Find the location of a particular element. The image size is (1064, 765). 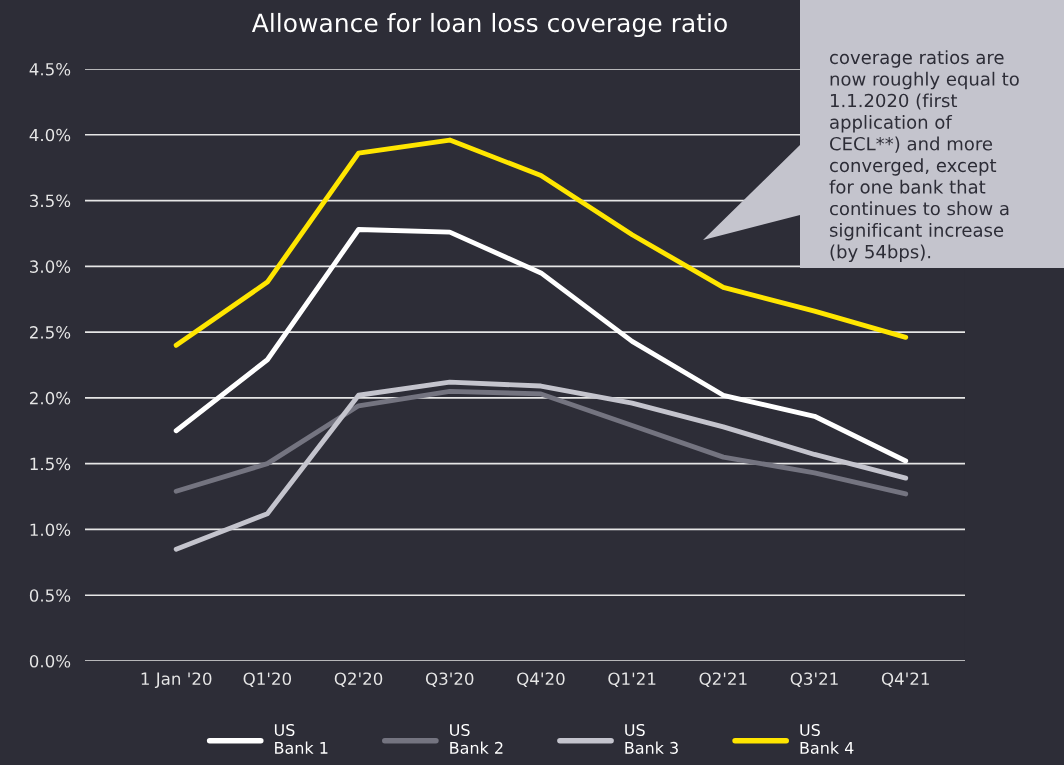

y-tick-label: 4.5% is located at coordinates (50, 69).